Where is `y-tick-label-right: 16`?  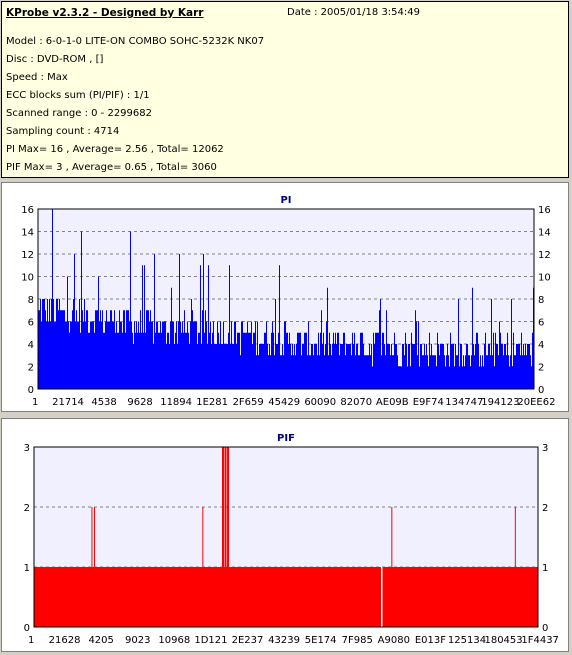 y-tick-label-right: 16 is located at coordinates (544, 210).